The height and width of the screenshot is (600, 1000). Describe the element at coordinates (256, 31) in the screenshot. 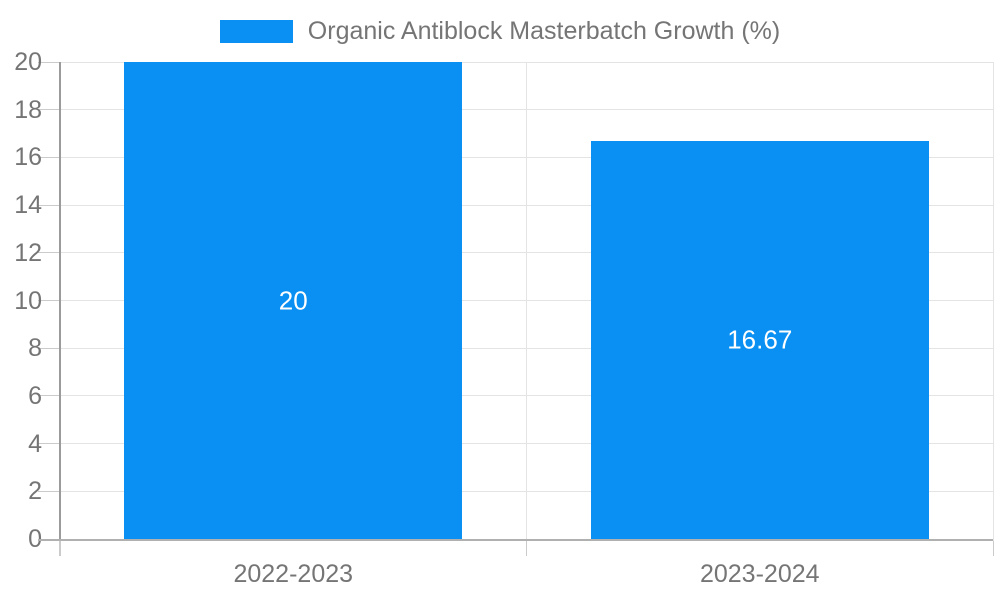

I see `legend-swatch` at that location.